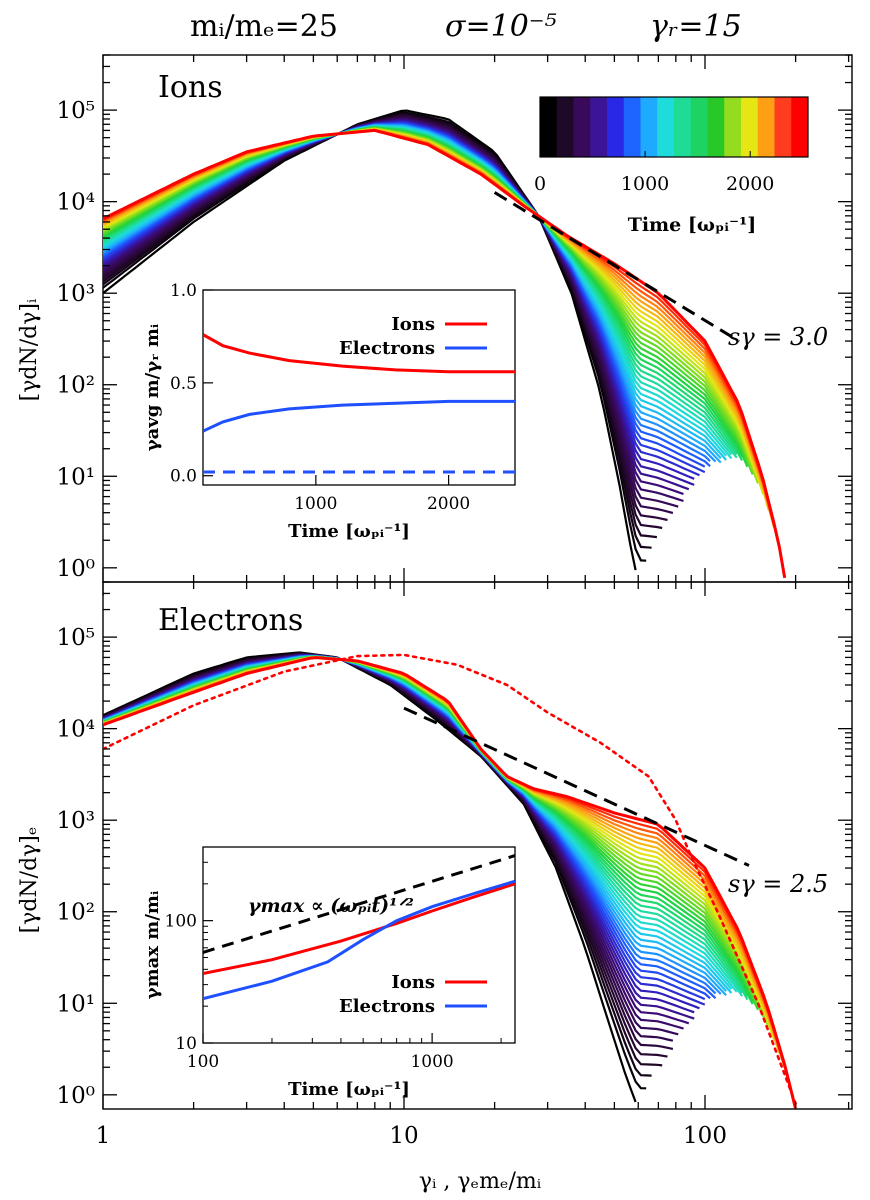 This screenshot has width=870, height=1200. I want to click on electrons-panel-title: Electrons, so click(230, 620).